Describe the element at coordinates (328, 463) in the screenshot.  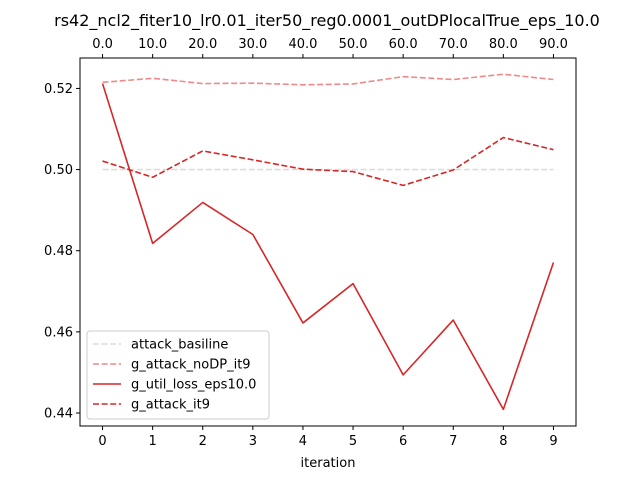
I see `x-axis-label: iteration` at that location.